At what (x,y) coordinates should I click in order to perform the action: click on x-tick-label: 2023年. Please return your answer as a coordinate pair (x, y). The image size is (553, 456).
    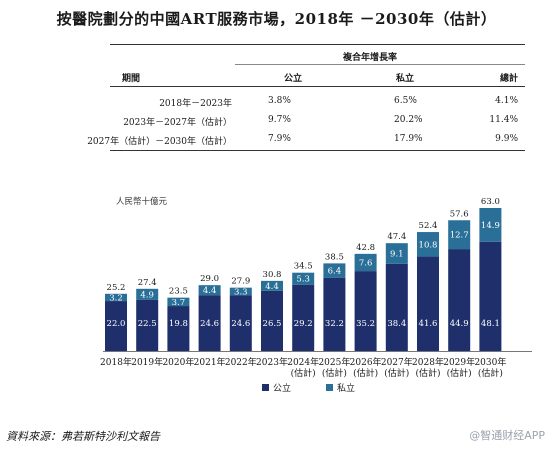
    Looking at the image, I should click on (272, 362).